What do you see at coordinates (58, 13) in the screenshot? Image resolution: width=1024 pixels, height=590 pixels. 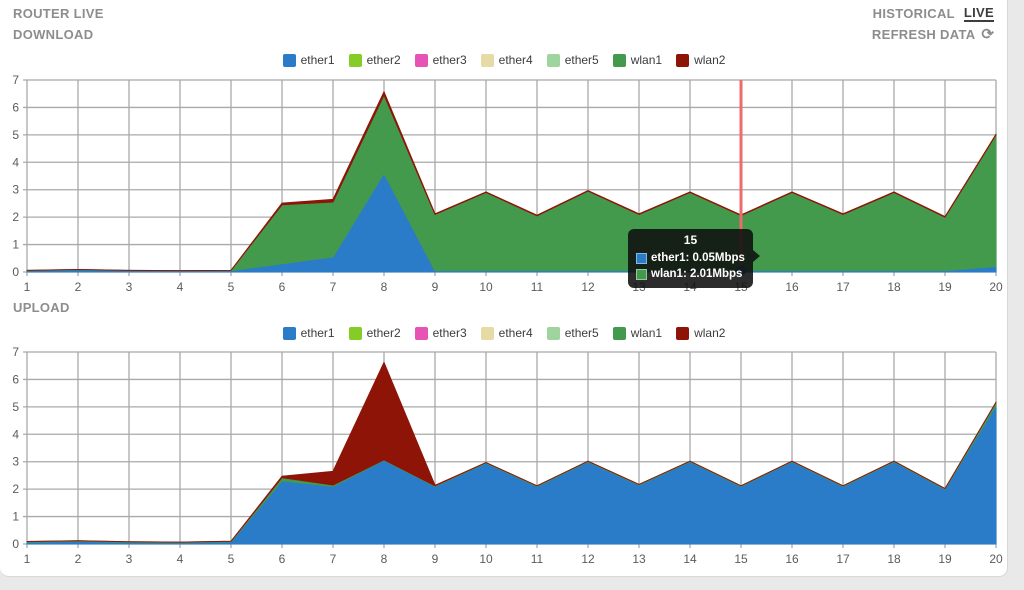 I see `page-title: ROUTER LIVE` at bounding box center [58, 13].